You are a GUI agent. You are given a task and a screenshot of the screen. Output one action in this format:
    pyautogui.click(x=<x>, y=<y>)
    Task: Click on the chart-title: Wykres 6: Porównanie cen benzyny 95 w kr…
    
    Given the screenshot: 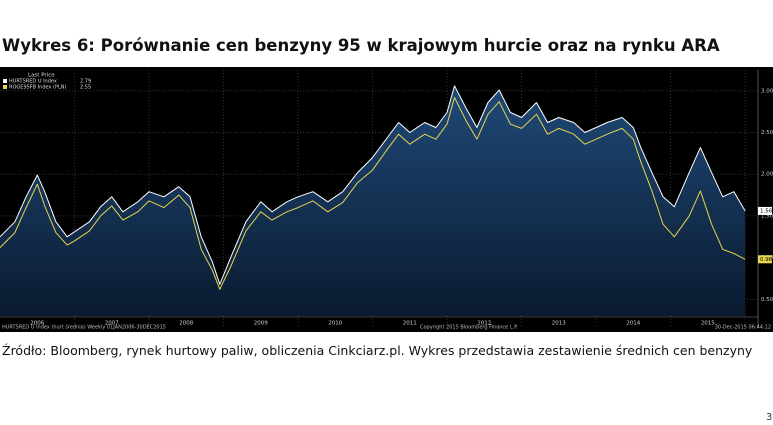 What is the action you would take?
    pyautogui.click(x=361, y=45)
    